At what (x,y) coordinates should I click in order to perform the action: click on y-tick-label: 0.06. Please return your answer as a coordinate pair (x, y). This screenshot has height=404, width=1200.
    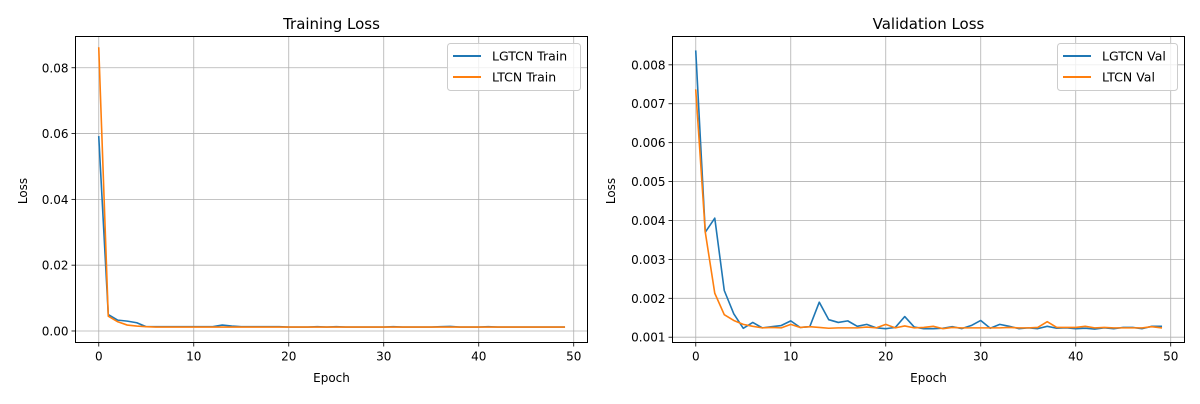
    Looking at the image, I should click on (55, 134).